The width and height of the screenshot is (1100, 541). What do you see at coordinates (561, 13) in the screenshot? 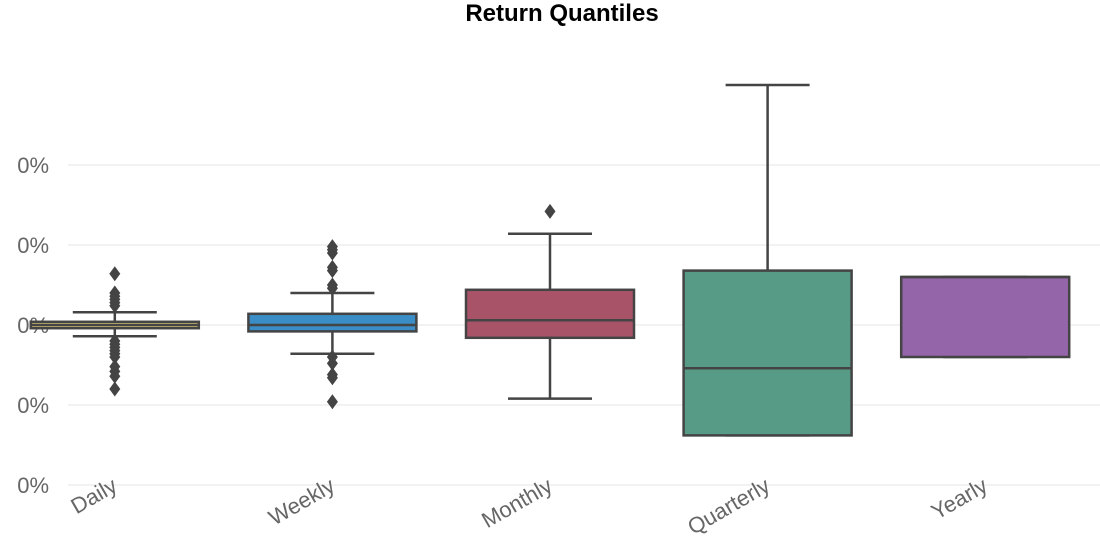
I see `chart-title: Return Quantiles` at bounding box center [561, 13].